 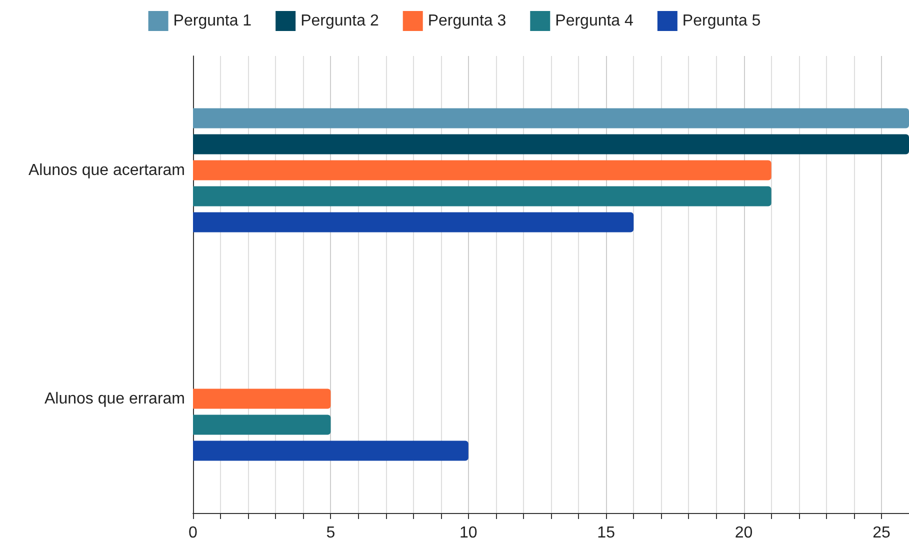 I want to click on x-tick-label: 20, so click(x=743, y=533).